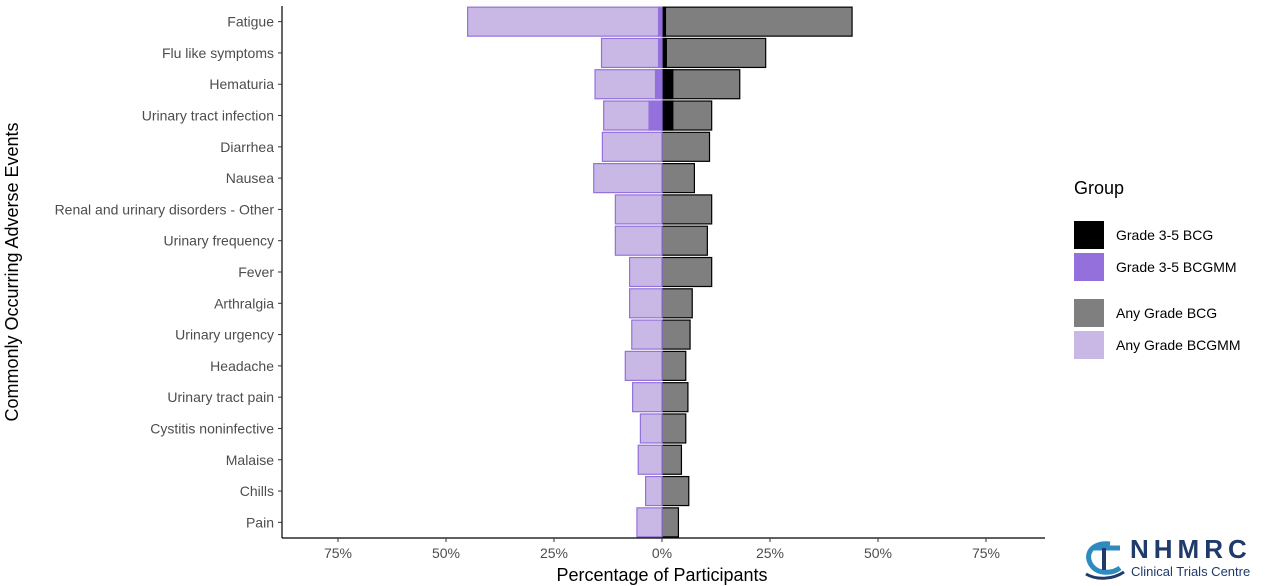 The height and width of the screenshot is (586, 1268). What do you see at coordinates (1165, 235) in the screenshot?
I see `legend-label: Grade 3-5 BCG` at bounding box center [1165, 235].